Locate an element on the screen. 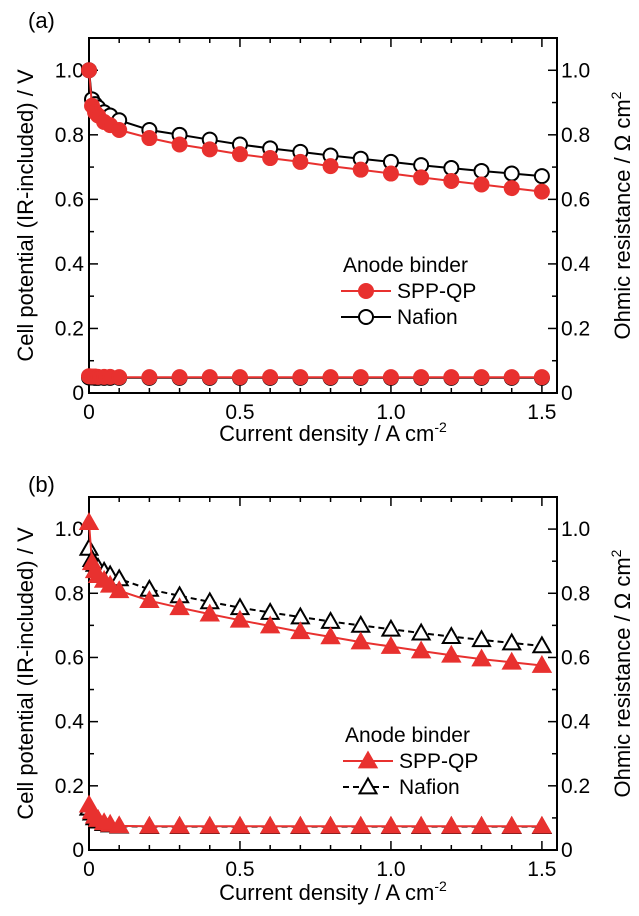  y-tick-label: 0.2 is located at coordinates (69, 328).